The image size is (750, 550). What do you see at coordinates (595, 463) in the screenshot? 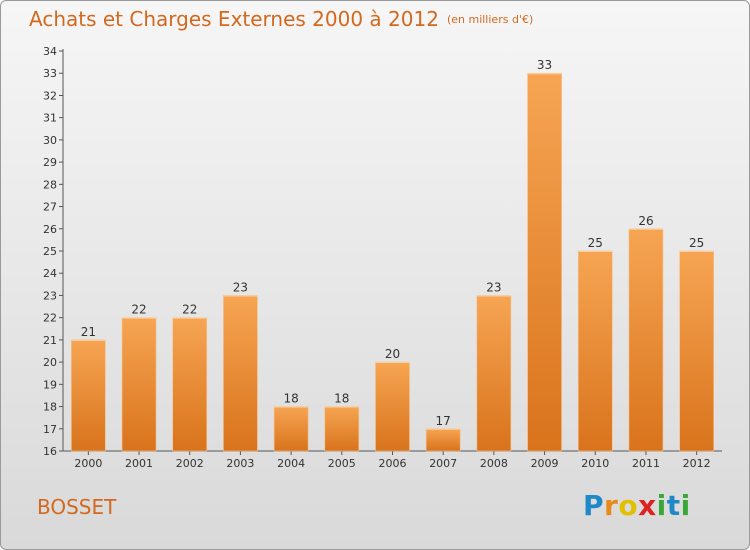
I see `x-tick-label: 2010` at bounding box center [595, 463].